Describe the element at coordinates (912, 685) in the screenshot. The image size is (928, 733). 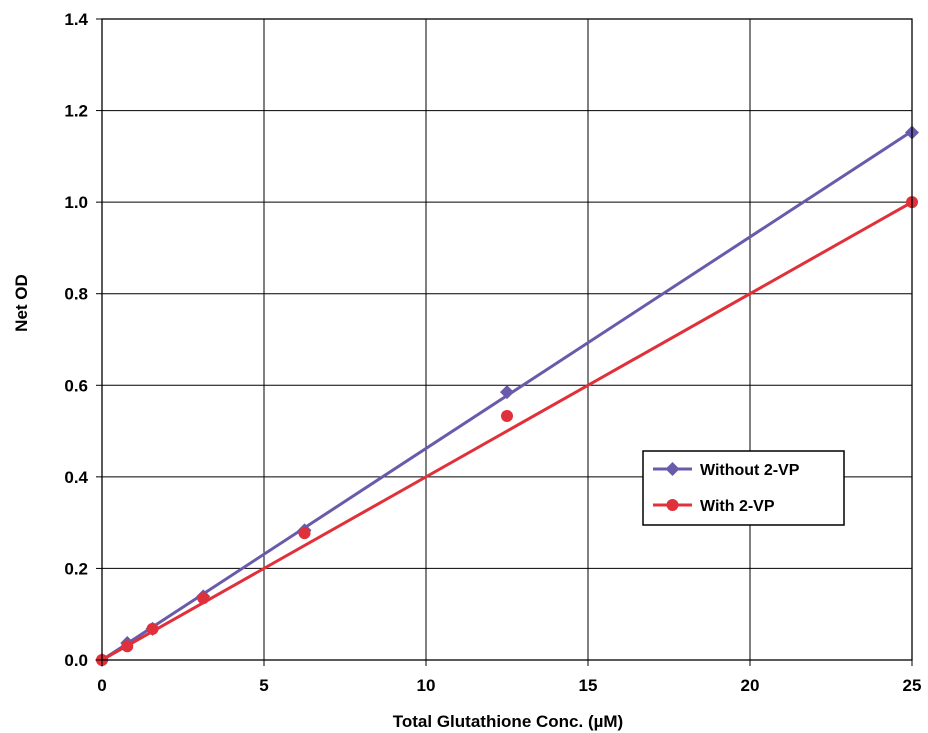
I see `x-tick-label: 25` at that location.